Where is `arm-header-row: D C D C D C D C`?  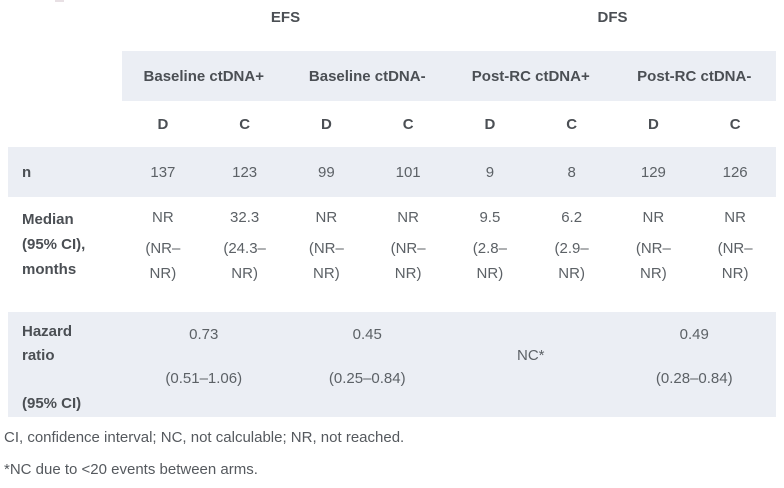
arm-header-row: D C D C D C D C is located at coordinates (392, 124).